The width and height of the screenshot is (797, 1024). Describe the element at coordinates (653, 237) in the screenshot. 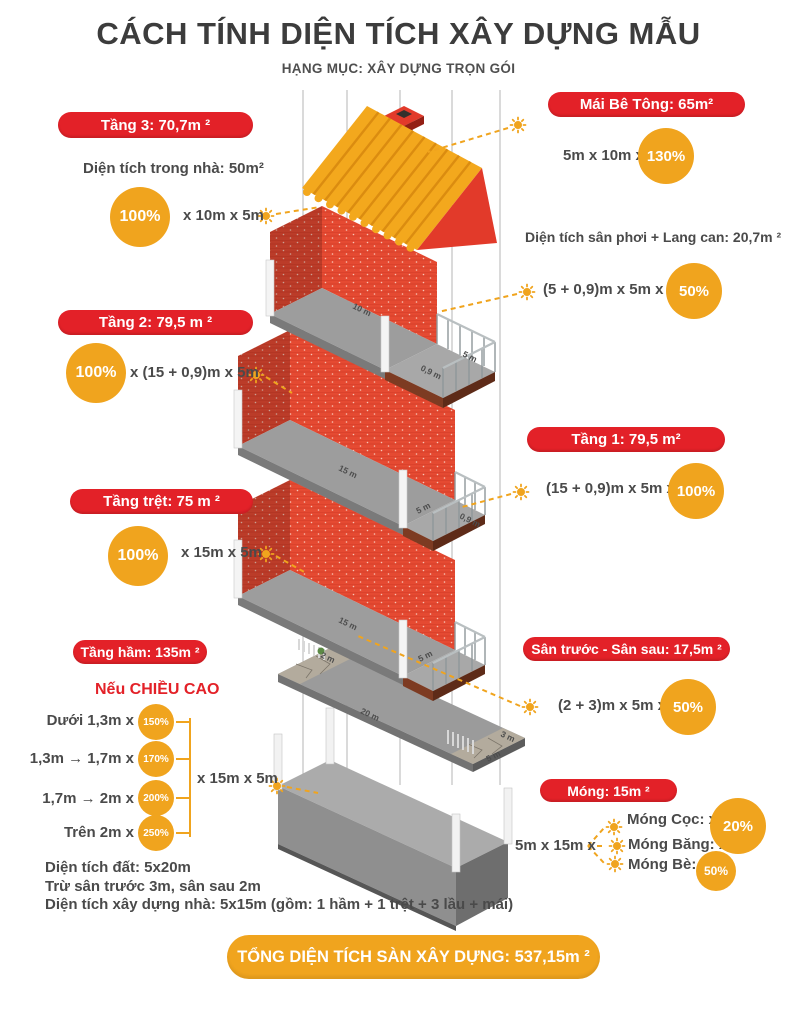

I see `note-sanphoi: Diện tích sân phơi + Lang can: 20,7m ²` at that location.